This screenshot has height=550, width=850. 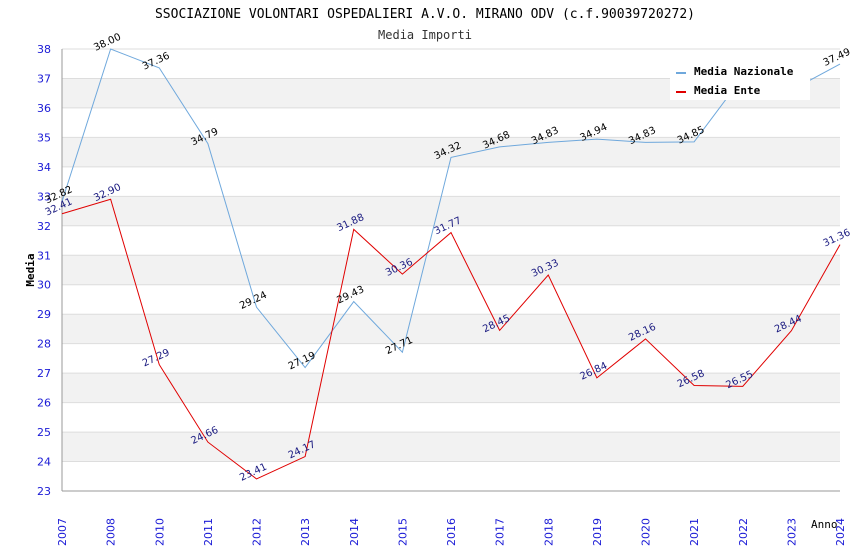 What do you see at coordinates (30, 269) in the screenshot?
I see `y-axis-label: Media` at bounding box center [30, 269].